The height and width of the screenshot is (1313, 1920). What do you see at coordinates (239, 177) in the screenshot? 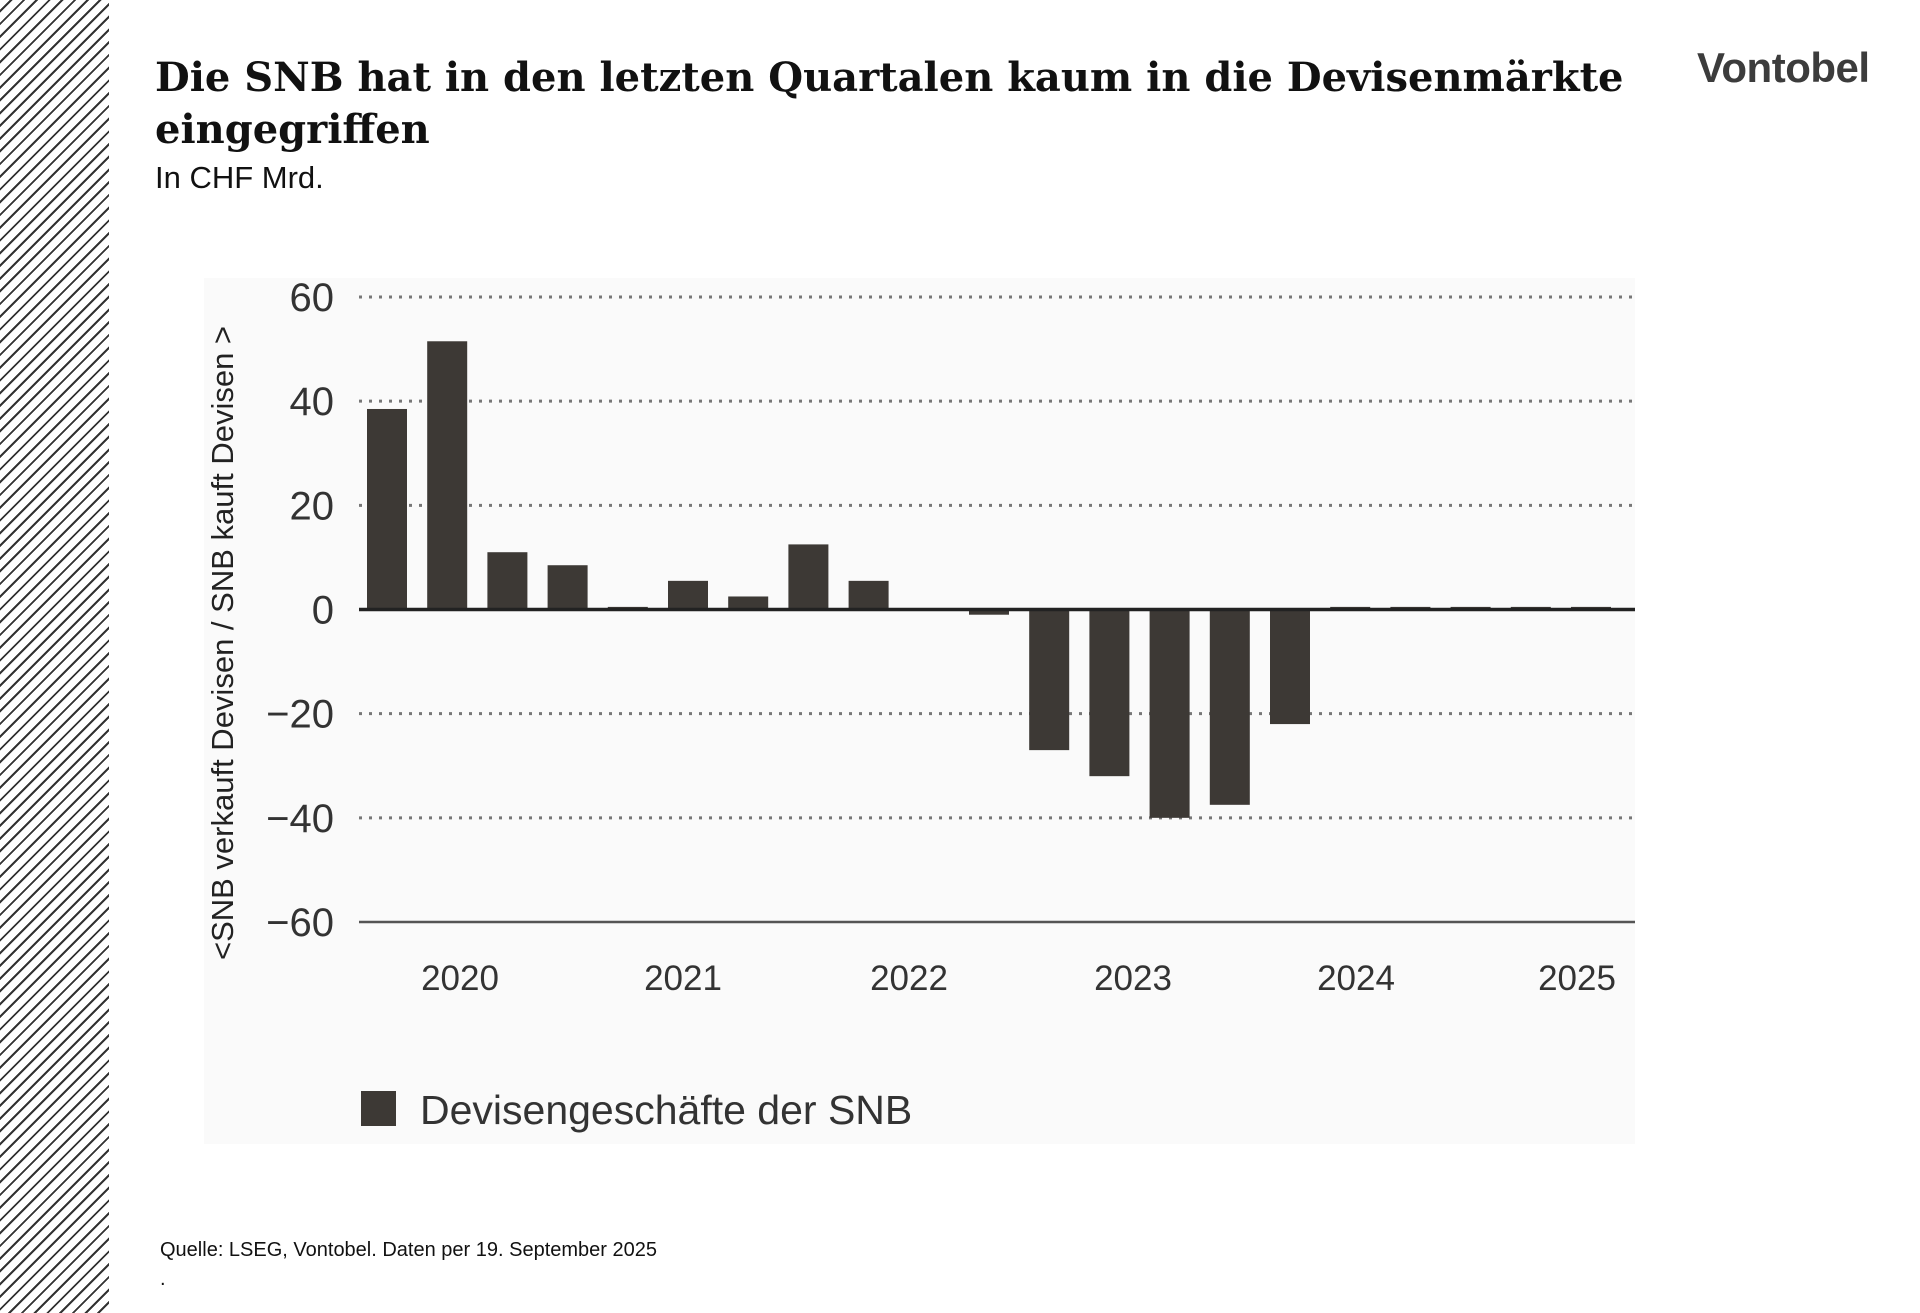
I see `page-subtitle: In CHF Mrd.` at bounding box center [239, 177].